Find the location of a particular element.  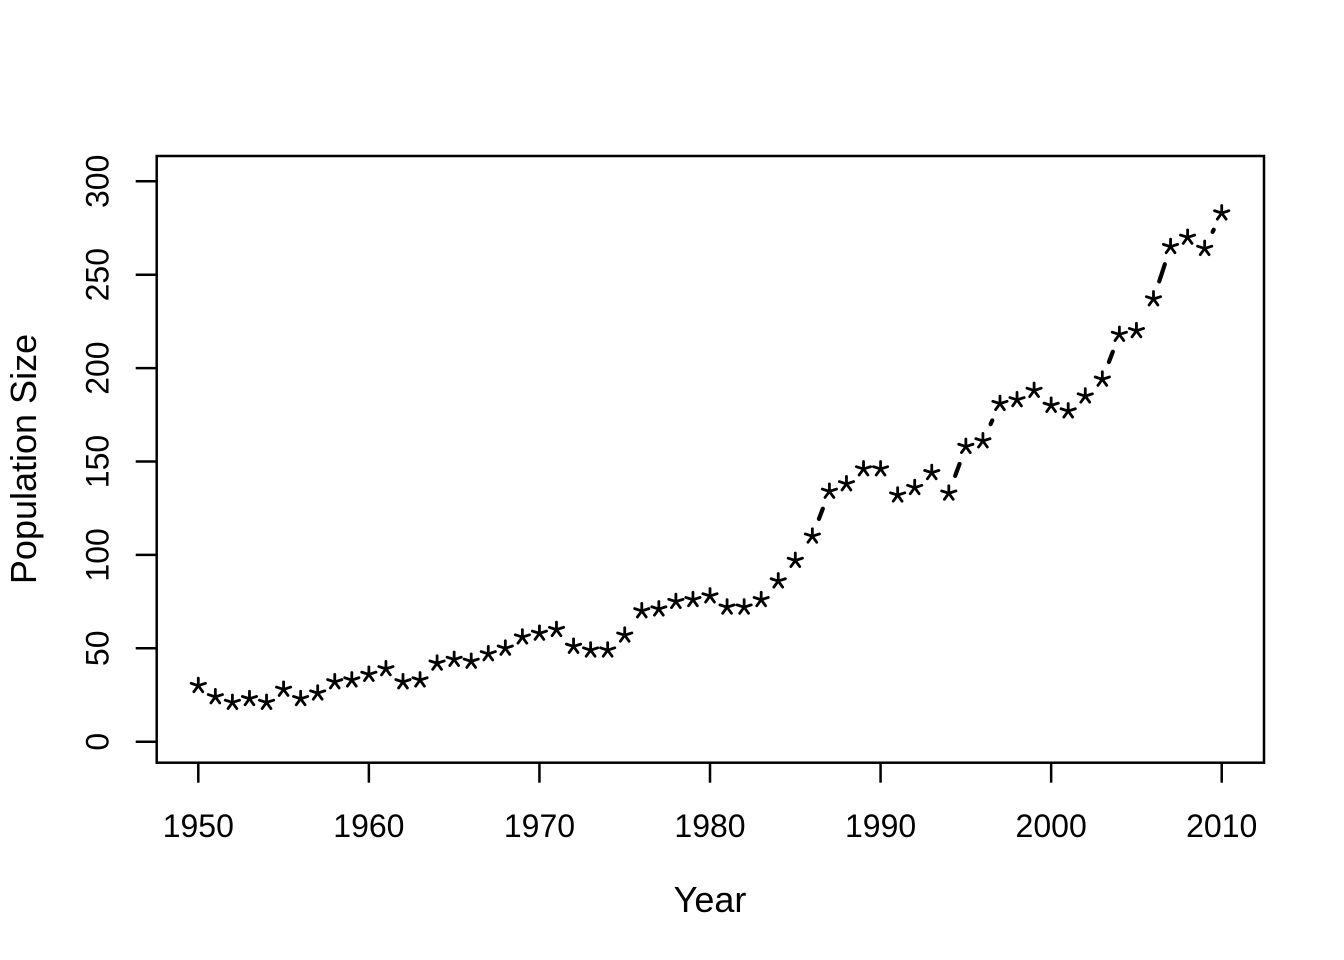

y-axis-tick-label: 100 is located at coordinates (97, 554).